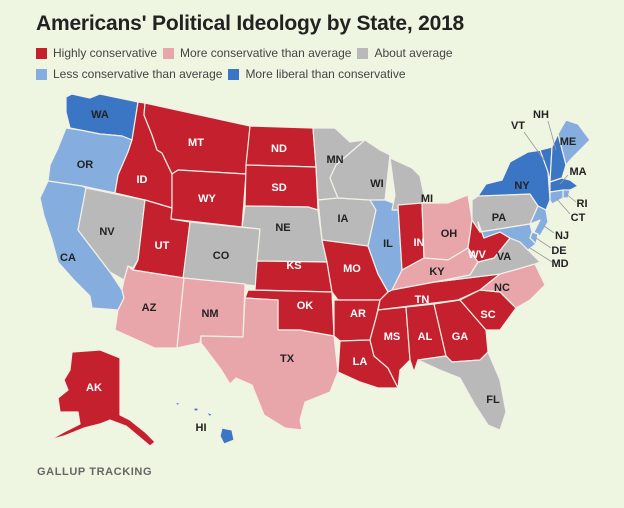 This screenshot has width=624, height=508. What do you see at coordinates (427, 199) in the screenshot?
I see `state-label-mi: MI` at bounding box center [427, 199].